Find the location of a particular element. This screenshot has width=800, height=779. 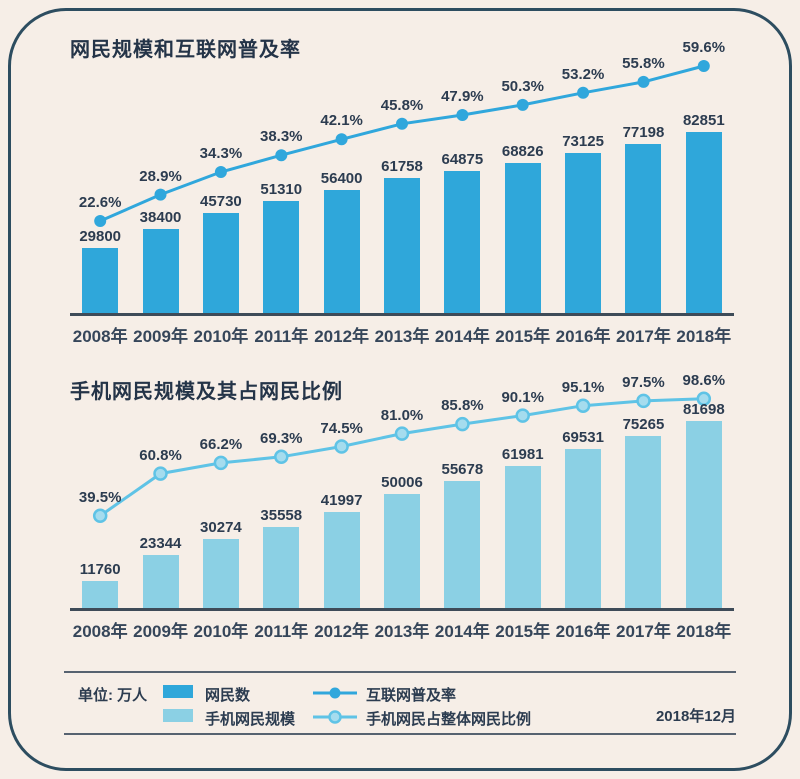

chart2-title: 手机网民规模及其占网民比例 is located at coordinates (206, 392).